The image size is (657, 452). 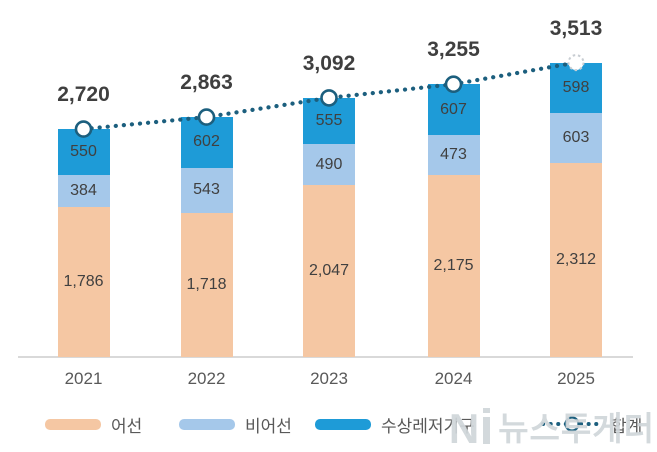 I want to click on x-axis-line, so click(x=325, y=357).